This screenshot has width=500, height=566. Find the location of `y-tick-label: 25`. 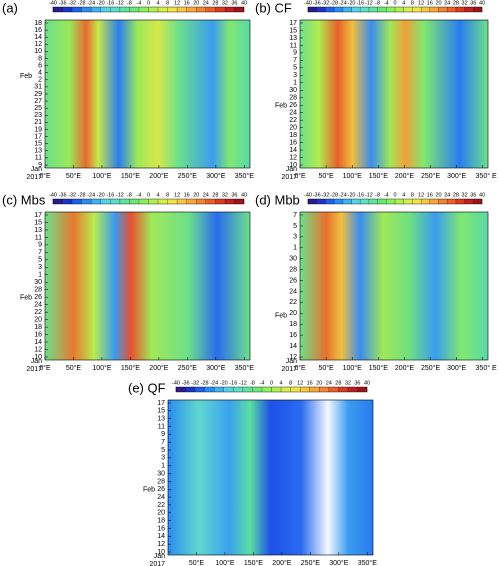

y-tick-label: 25 is located at coordinates (38, 108).